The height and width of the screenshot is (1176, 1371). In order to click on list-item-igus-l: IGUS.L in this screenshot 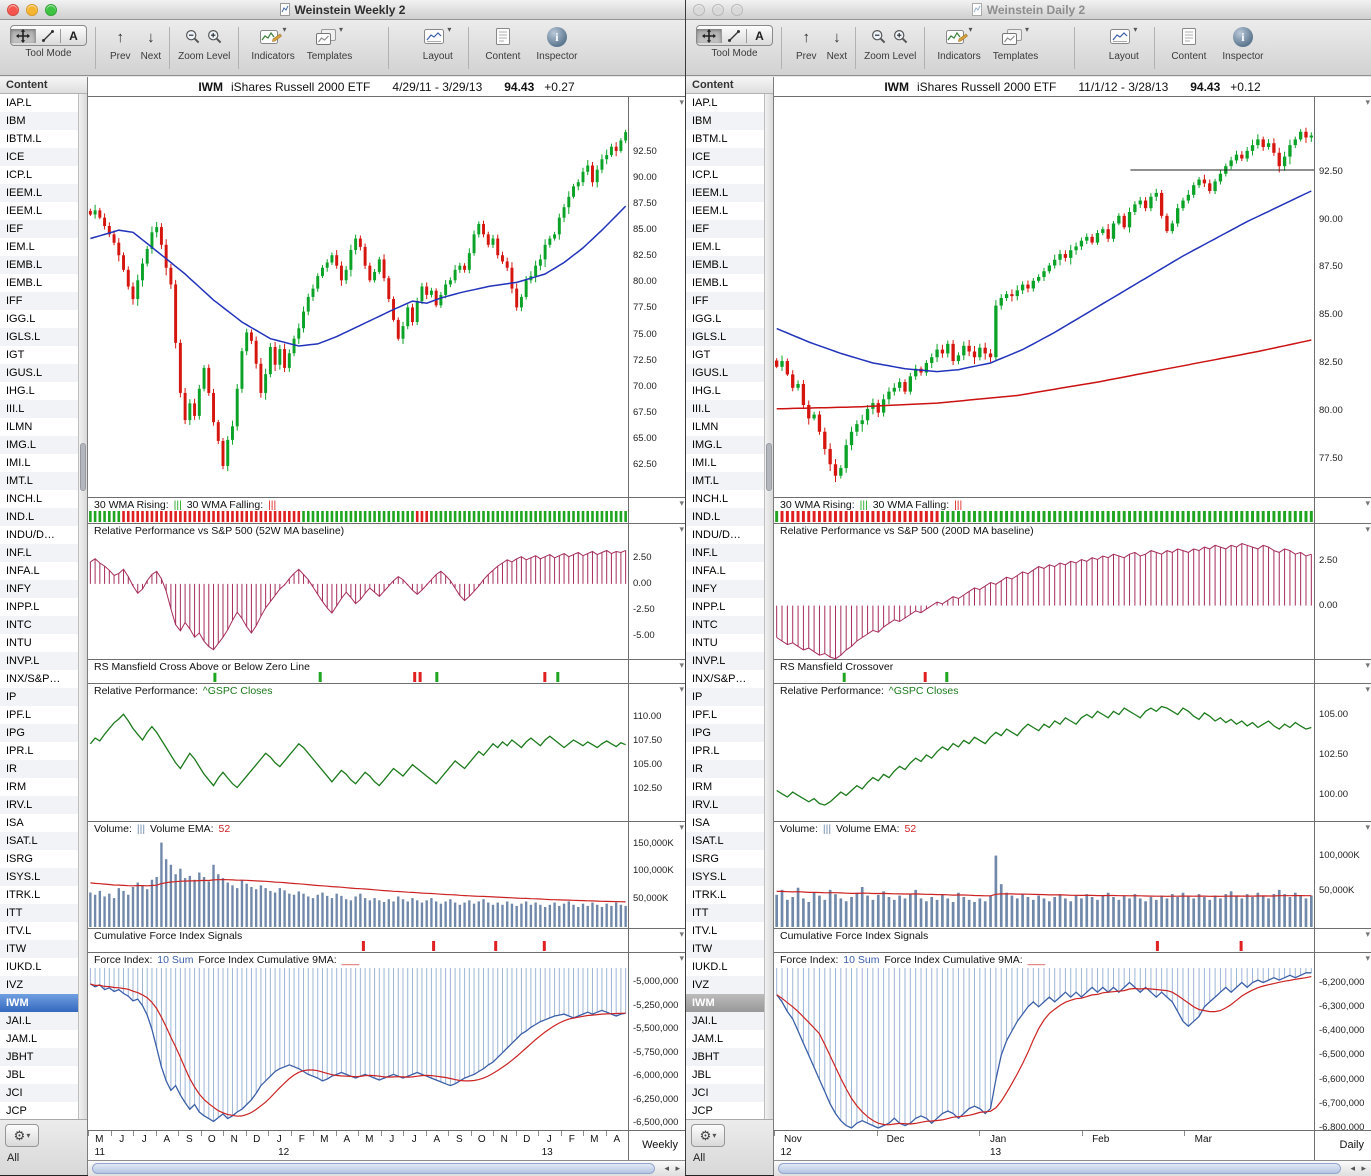, I will do `click(39, 373)`.